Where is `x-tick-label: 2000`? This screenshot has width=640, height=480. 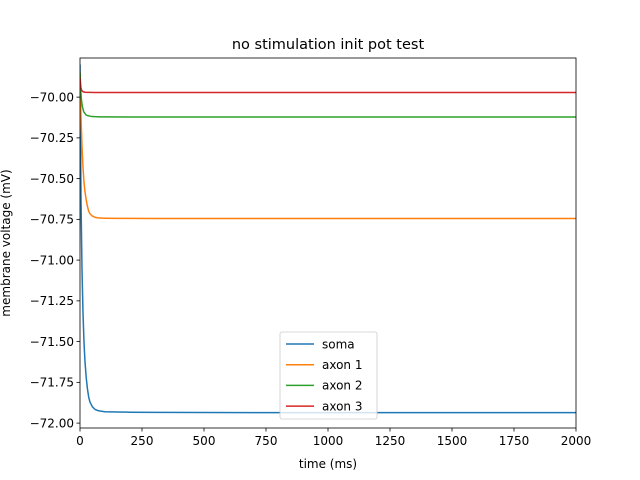 x-tick-label: 2000 is located at coordinates (576, 441).